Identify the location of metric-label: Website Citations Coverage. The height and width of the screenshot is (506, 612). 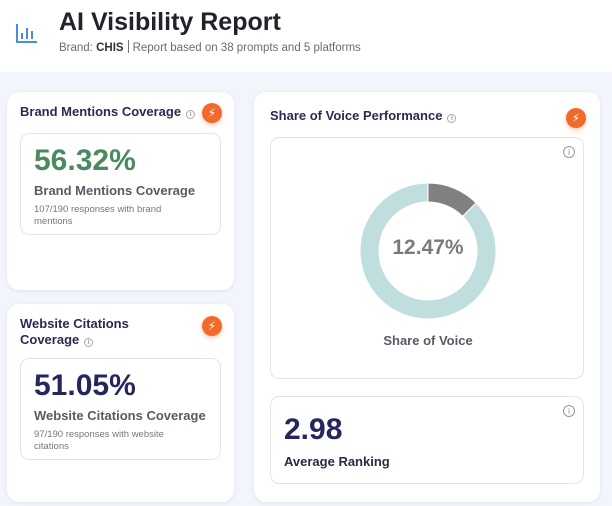
(120, 415).